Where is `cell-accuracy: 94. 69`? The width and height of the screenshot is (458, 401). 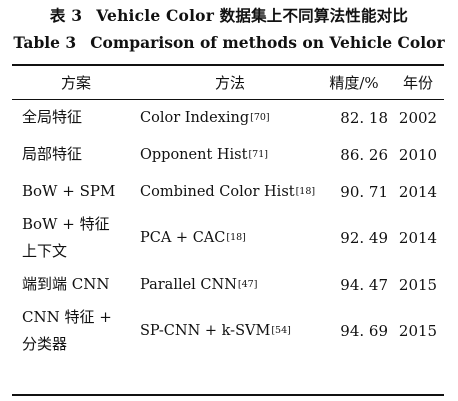
cell-accuracy: 94. 69 is located at coordinates (364, 331).